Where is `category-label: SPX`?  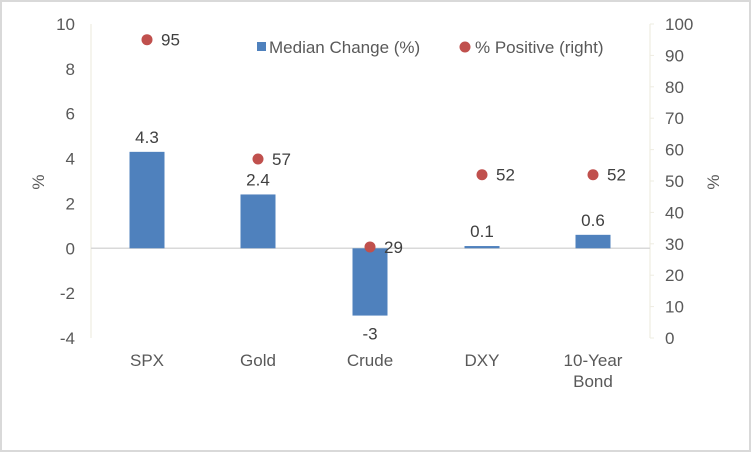
category-label: SPX is located at coordinates (147, 360).